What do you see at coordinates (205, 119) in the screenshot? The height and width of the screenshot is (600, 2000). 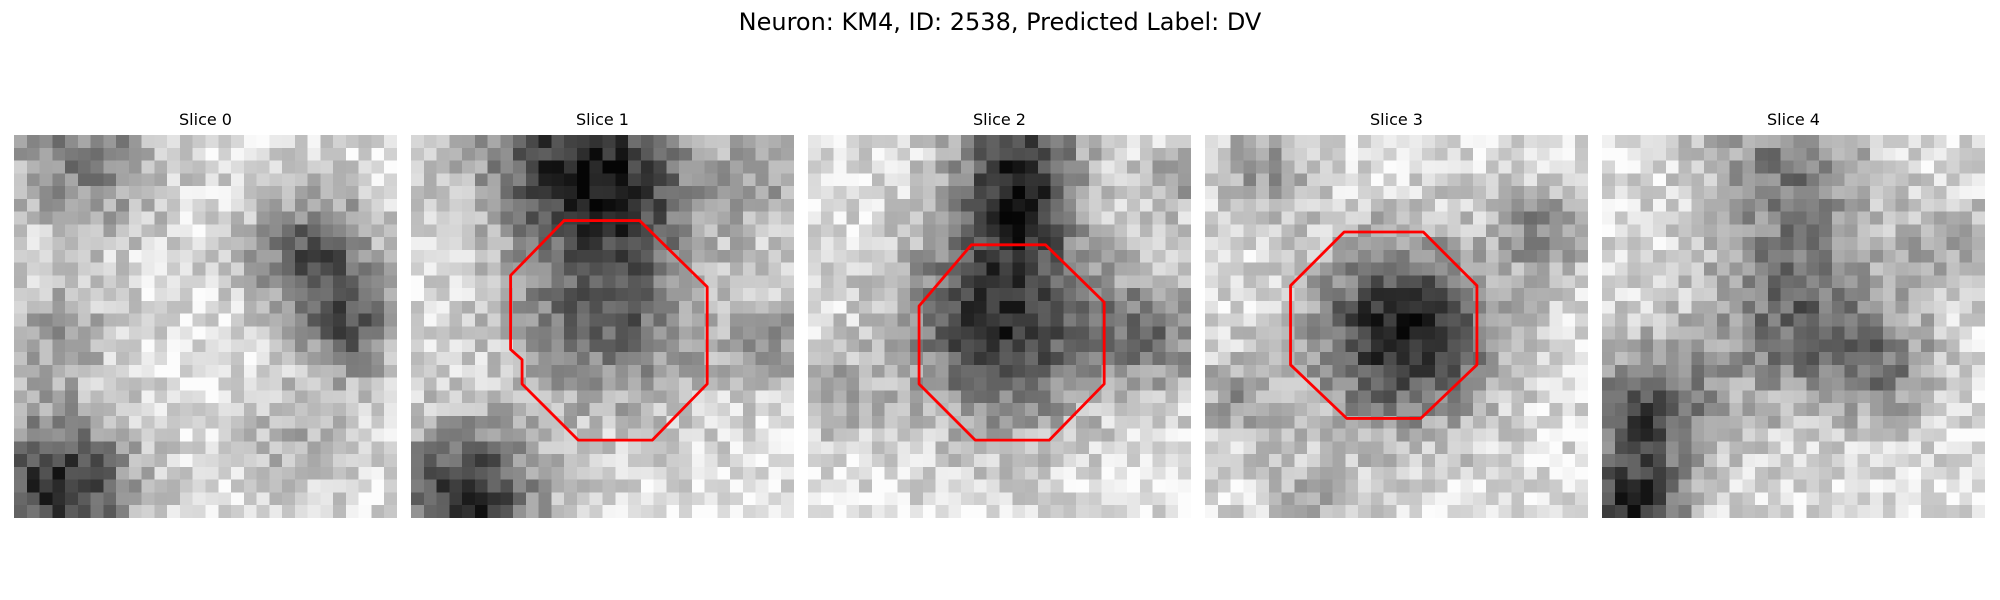 I see `slice-title-0: Slice 0` at bounding box center [205, 119].